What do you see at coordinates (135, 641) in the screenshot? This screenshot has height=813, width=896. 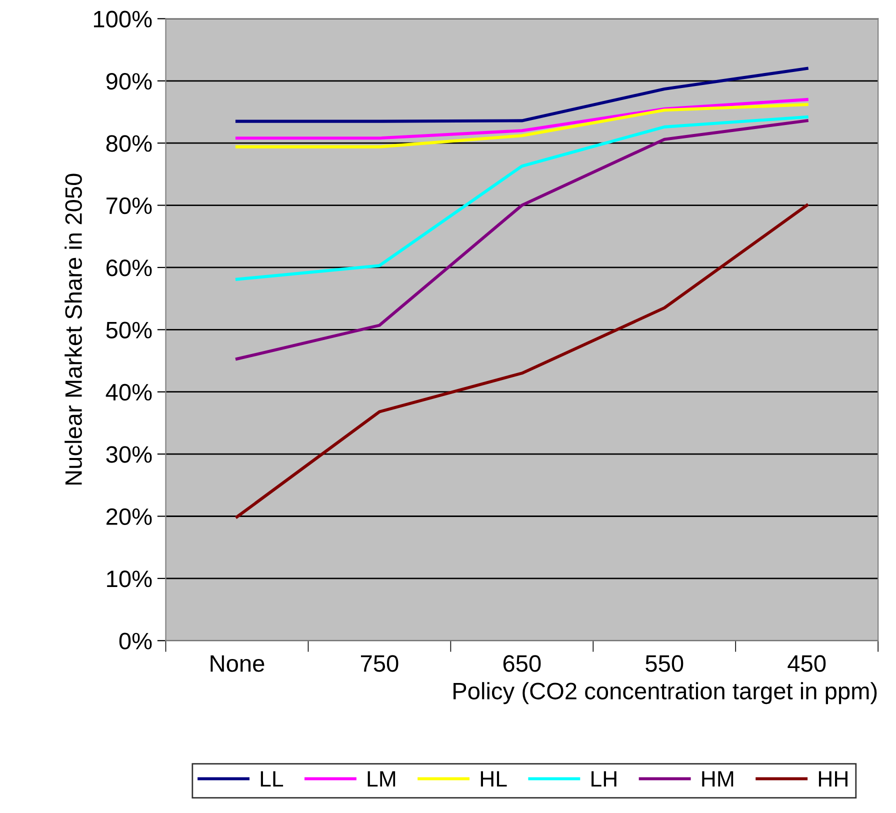 I see `y-tick-label: 0%` at bounding box center [135, 641].